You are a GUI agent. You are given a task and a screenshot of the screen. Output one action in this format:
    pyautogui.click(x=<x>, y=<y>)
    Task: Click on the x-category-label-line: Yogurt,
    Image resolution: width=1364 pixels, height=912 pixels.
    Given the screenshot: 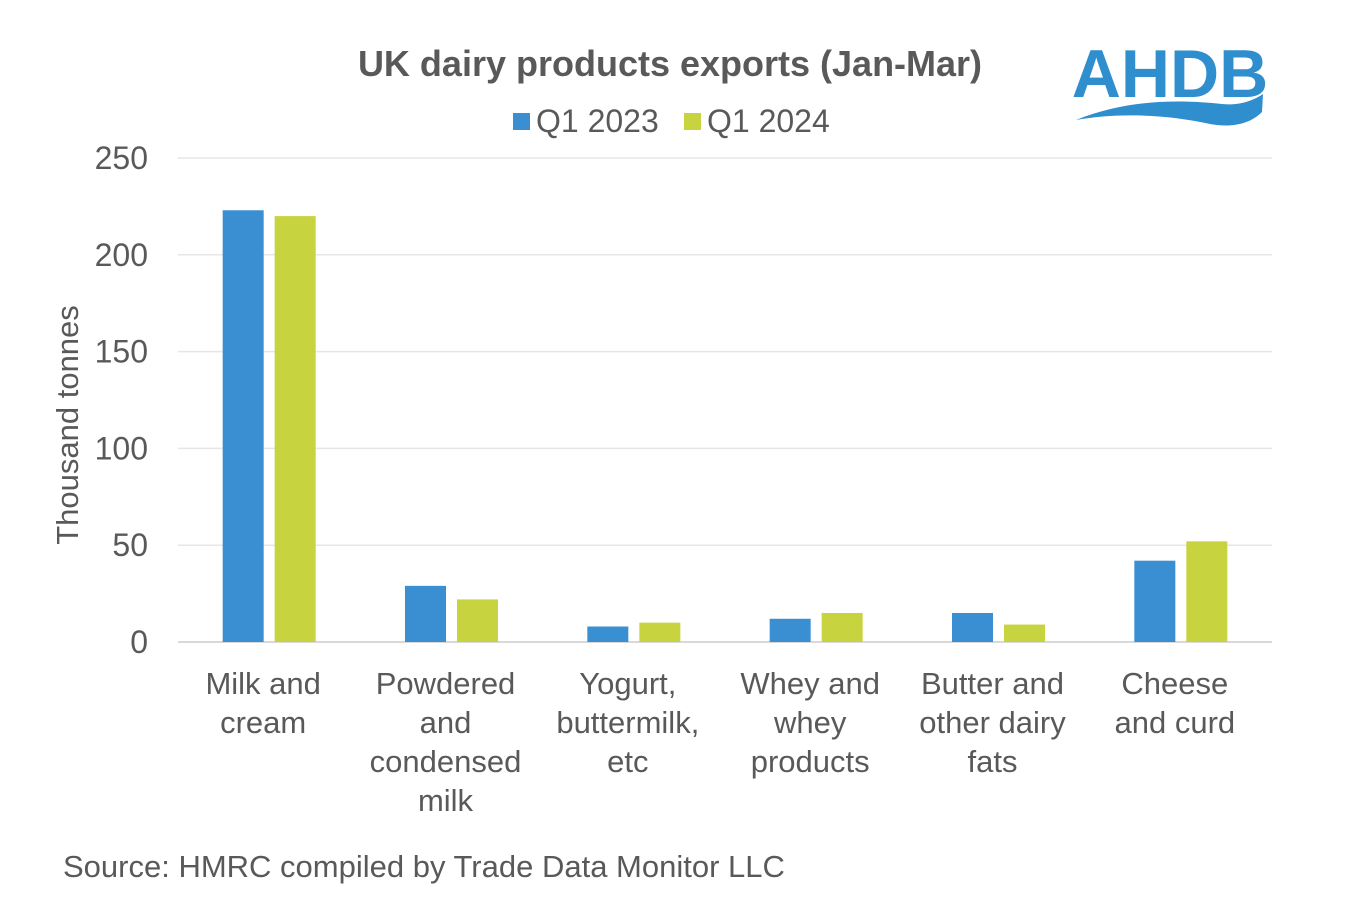 What is the action you would take?
    pyautogui.click(x=627, y=683)
    